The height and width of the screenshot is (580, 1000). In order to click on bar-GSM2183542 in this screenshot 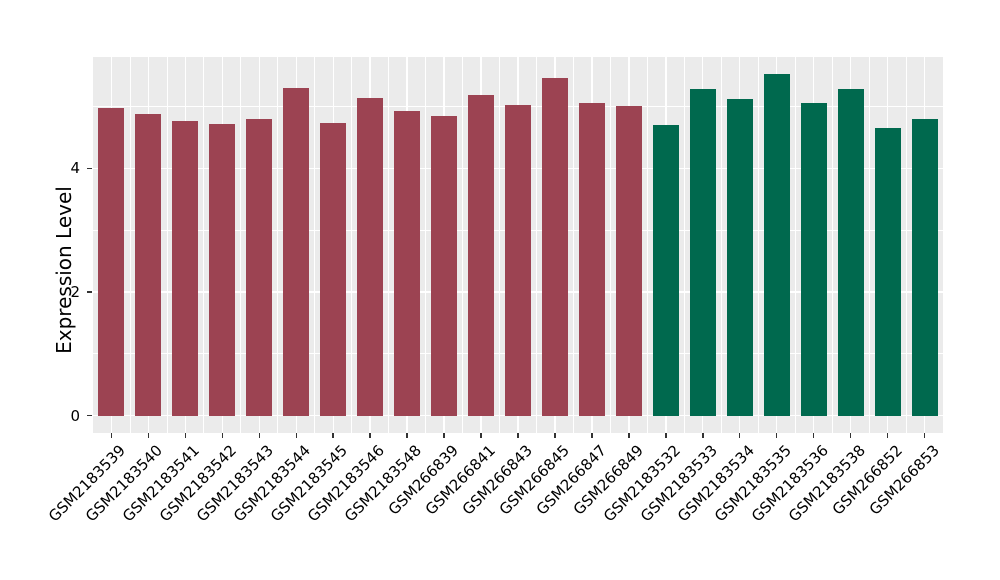, I will do `click(222, 269)`.